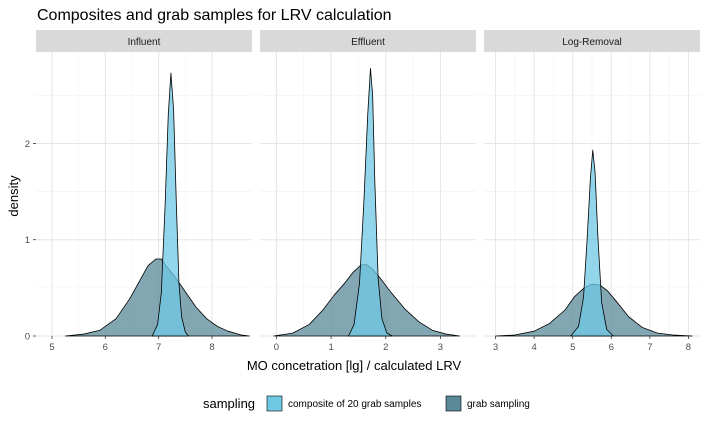 The image size is (708, 425). Describe the element at coordinates (533, 347) in the screenshot. I see `x-tick-label: 4` at that location.